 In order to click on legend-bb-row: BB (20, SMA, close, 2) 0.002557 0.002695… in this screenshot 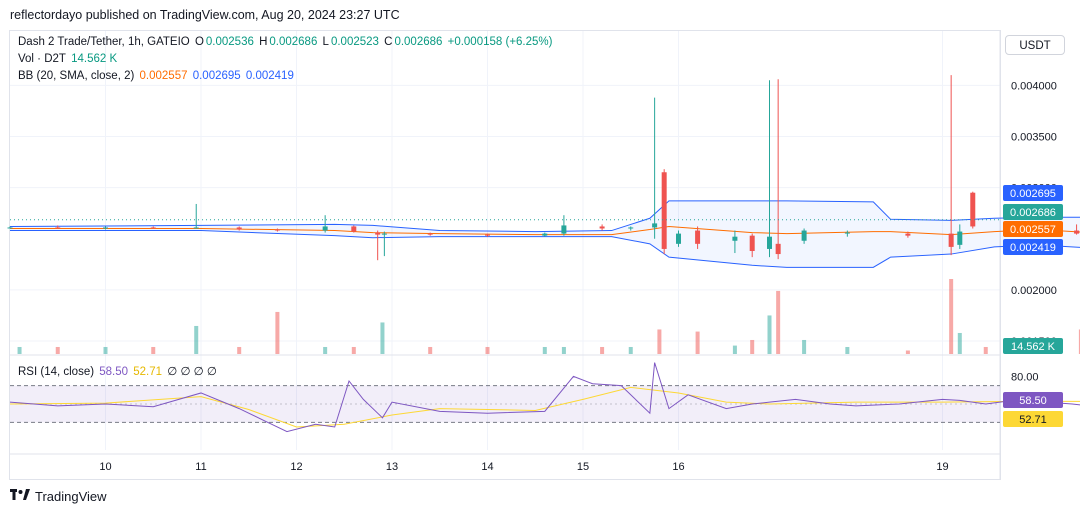, I will do `click(157, 76)`.